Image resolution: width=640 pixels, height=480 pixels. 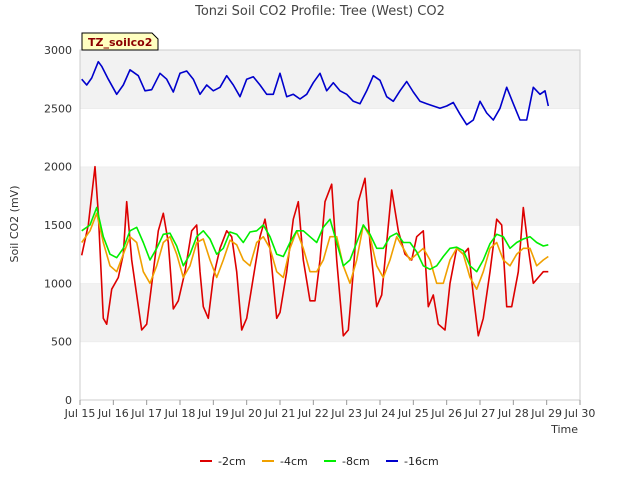 What do you see at coordinates (14, 224) in the screenshot?
I see `y-axis-title: Soil CO2 (mV)` at bounding box center [14, 224].